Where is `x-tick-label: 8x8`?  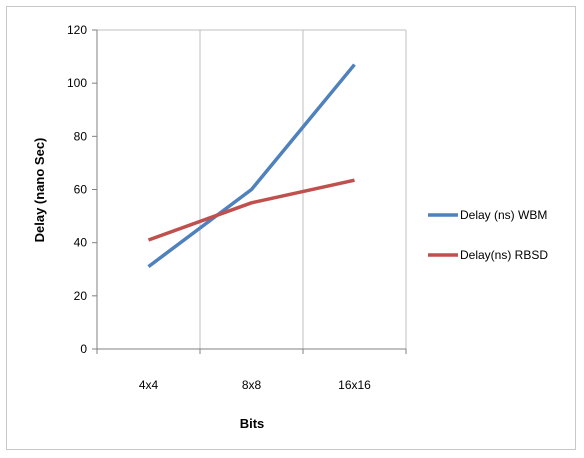 x-tick-label: 8x8 is located at coordinates (252, 385).